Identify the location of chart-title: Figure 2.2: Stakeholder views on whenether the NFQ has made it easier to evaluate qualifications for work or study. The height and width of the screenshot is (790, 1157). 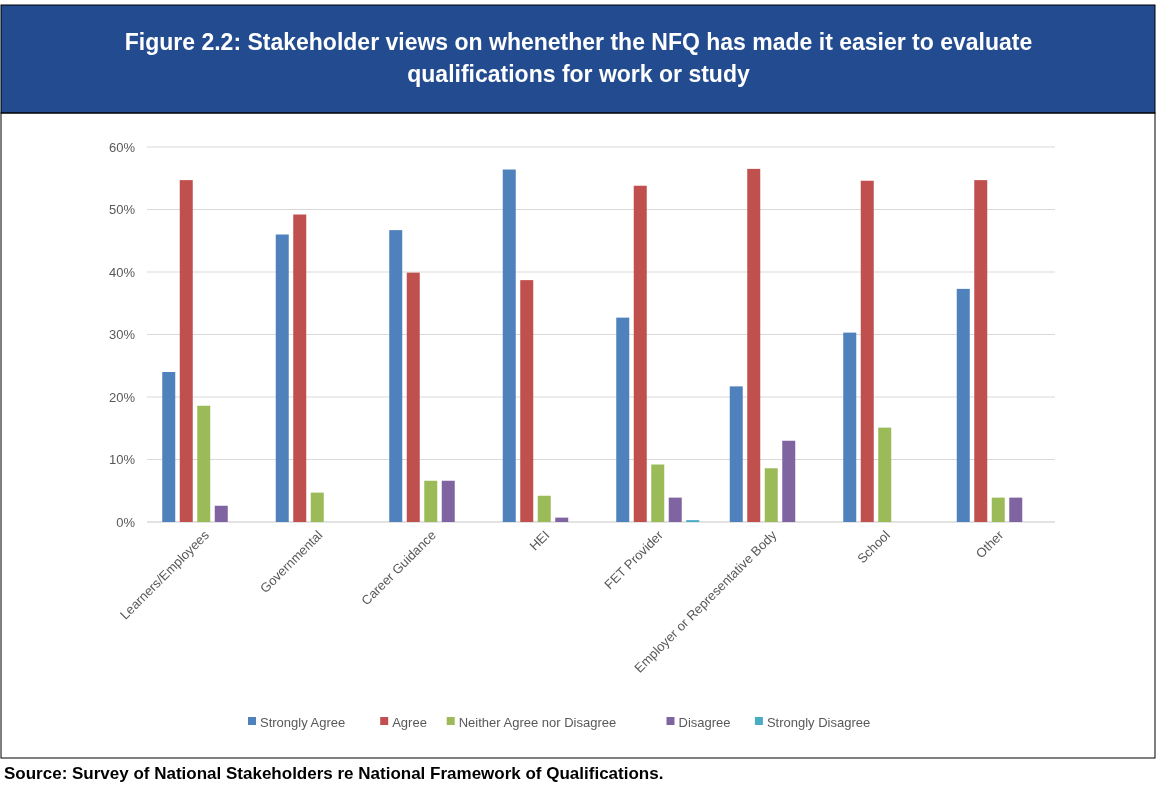
(578, 58).